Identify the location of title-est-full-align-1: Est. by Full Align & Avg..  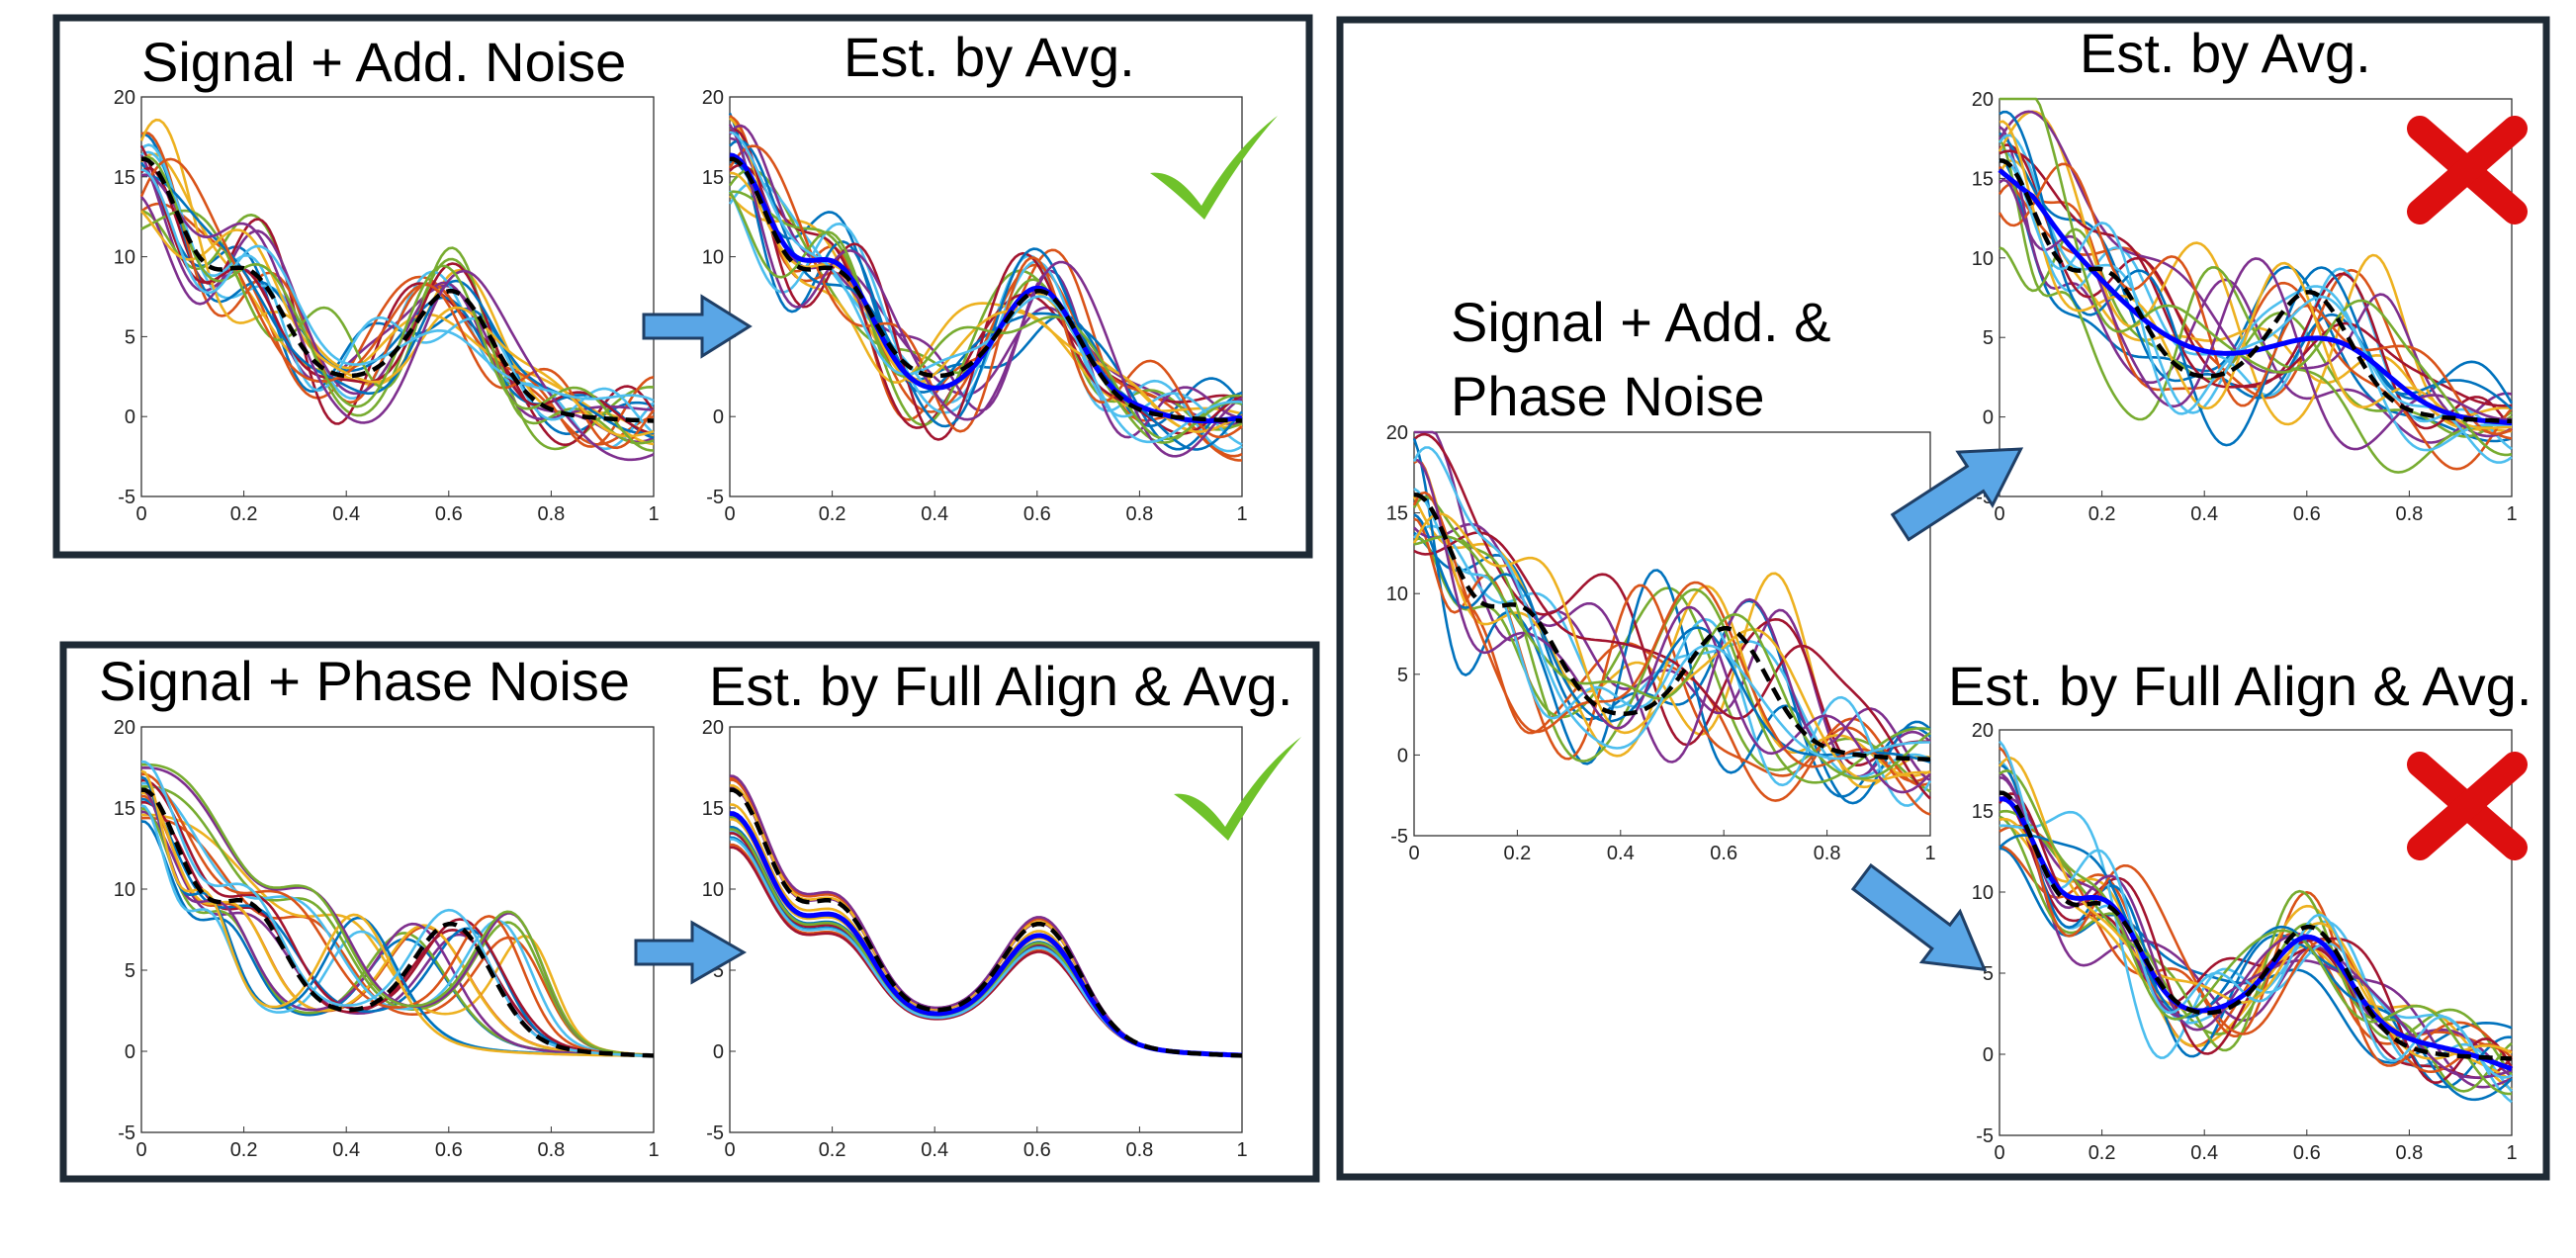
(1000, 686).